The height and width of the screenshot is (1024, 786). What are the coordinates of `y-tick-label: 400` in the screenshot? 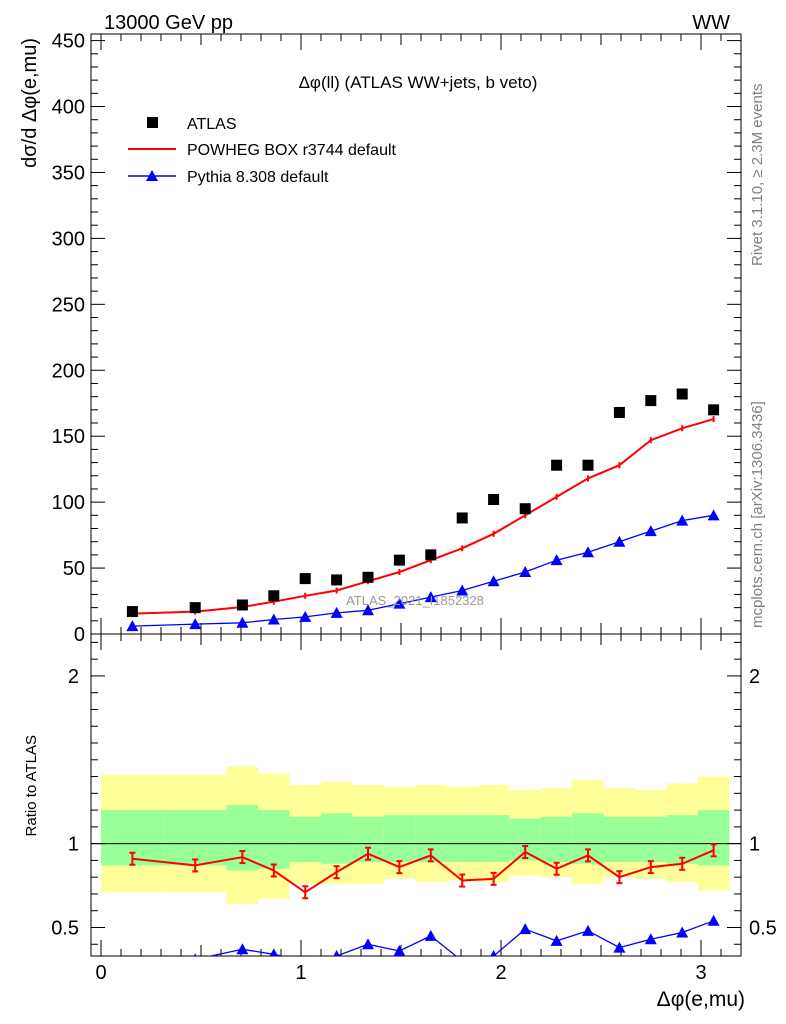 It's located at (68, 108).